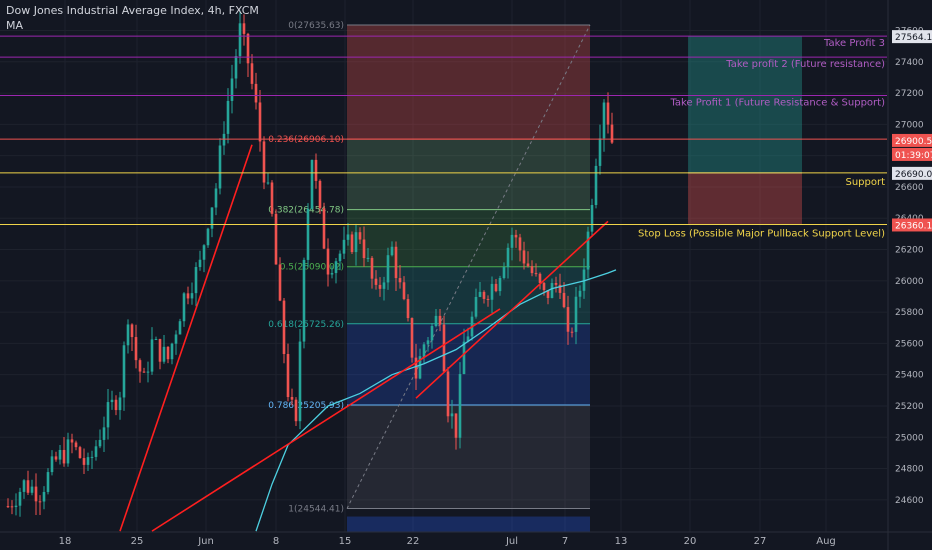 The image size is (932, 550). I want to click on price-tick: 25400, so click(909, 376).